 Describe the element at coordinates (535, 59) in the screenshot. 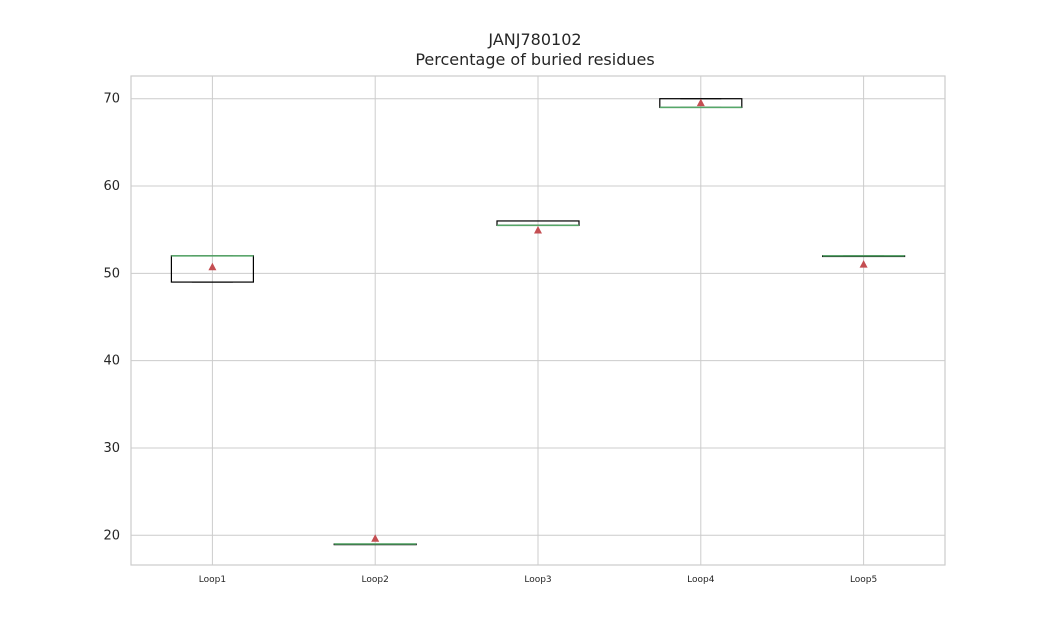

I see `chart-subtitle: Percentage of buried residues` at that location.